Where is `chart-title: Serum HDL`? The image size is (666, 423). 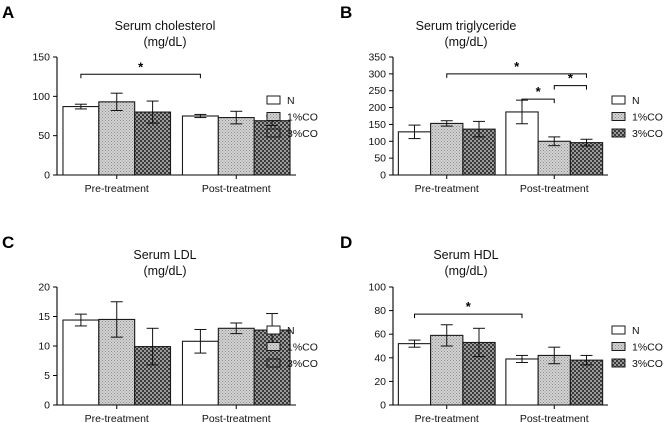
chart-title: Serum HDL is located at coordinates (465, 255).